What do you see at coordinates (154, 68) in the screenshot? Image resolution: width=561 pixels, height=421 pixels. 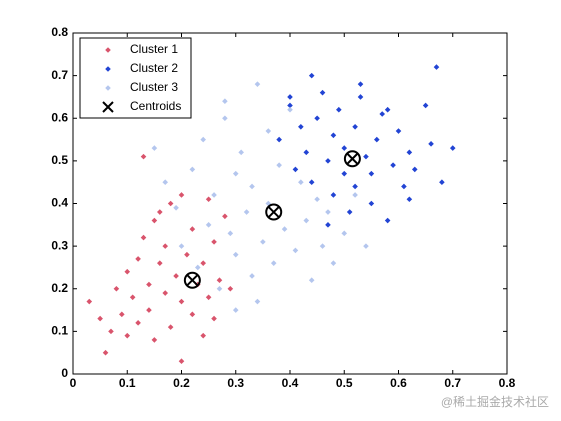 I see `legend-label: Cluster 2` at bounding box center [154, 68].